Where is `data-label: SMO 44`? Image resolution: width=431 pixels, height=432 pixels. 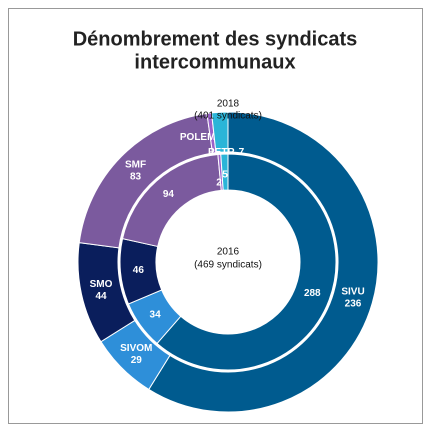
data-label: SMO 44 is located at coordinates (101, 289).